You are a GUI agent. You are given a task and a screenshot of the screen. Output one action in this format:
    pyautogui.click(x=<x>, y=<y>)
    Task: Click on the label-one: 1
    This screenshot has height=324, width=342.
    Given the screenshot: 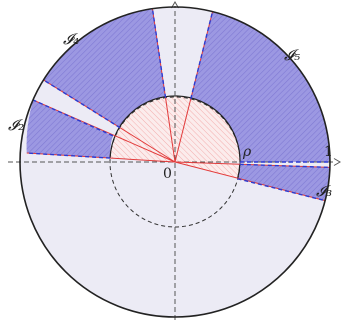 What is the action you would take?
    pyautogui.click(x=328, y=152)
    